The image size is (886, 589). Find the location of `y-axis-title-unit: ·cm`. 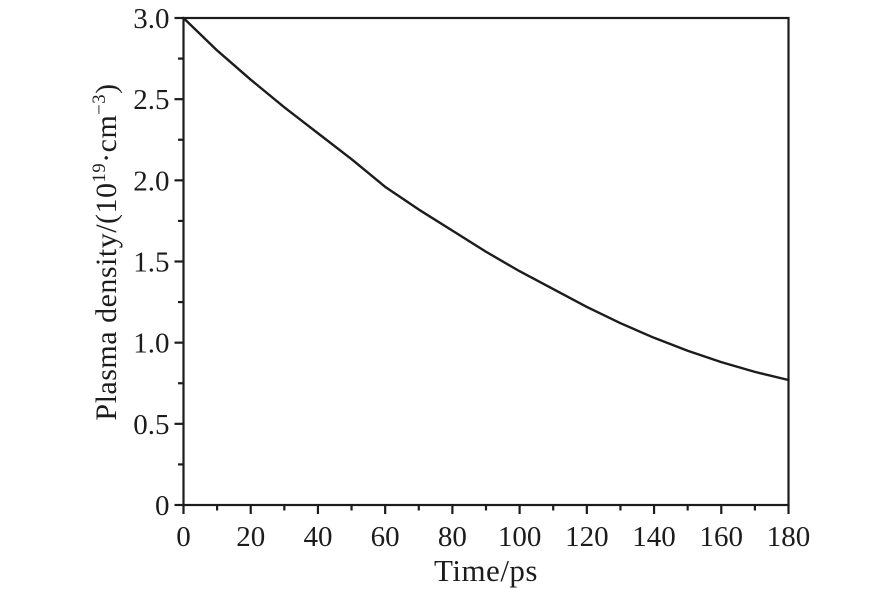

y-axis-title-unit: ·cm is located at coordinates (106, 138).